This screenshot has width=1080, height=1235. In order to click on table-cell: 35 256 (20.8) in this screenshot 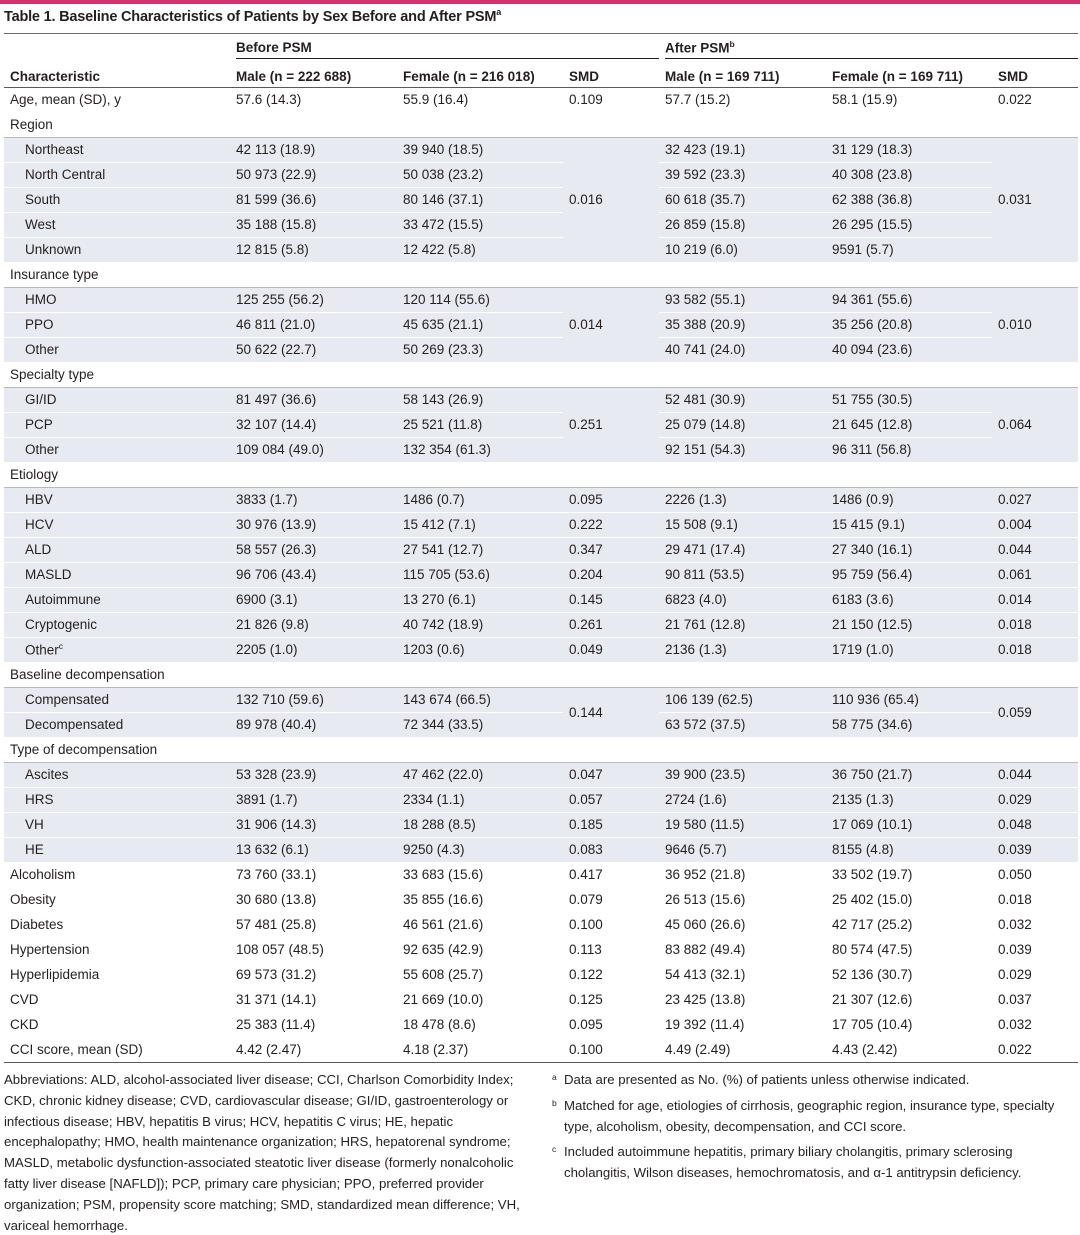, I will do `click(909, 324)`.